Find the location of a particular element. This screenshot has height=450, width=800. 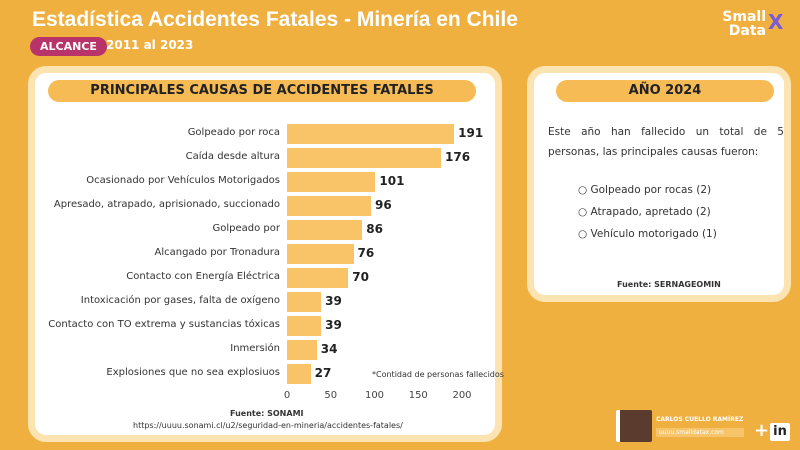

logo-text-1: Small is located at coordinates (744, 17).